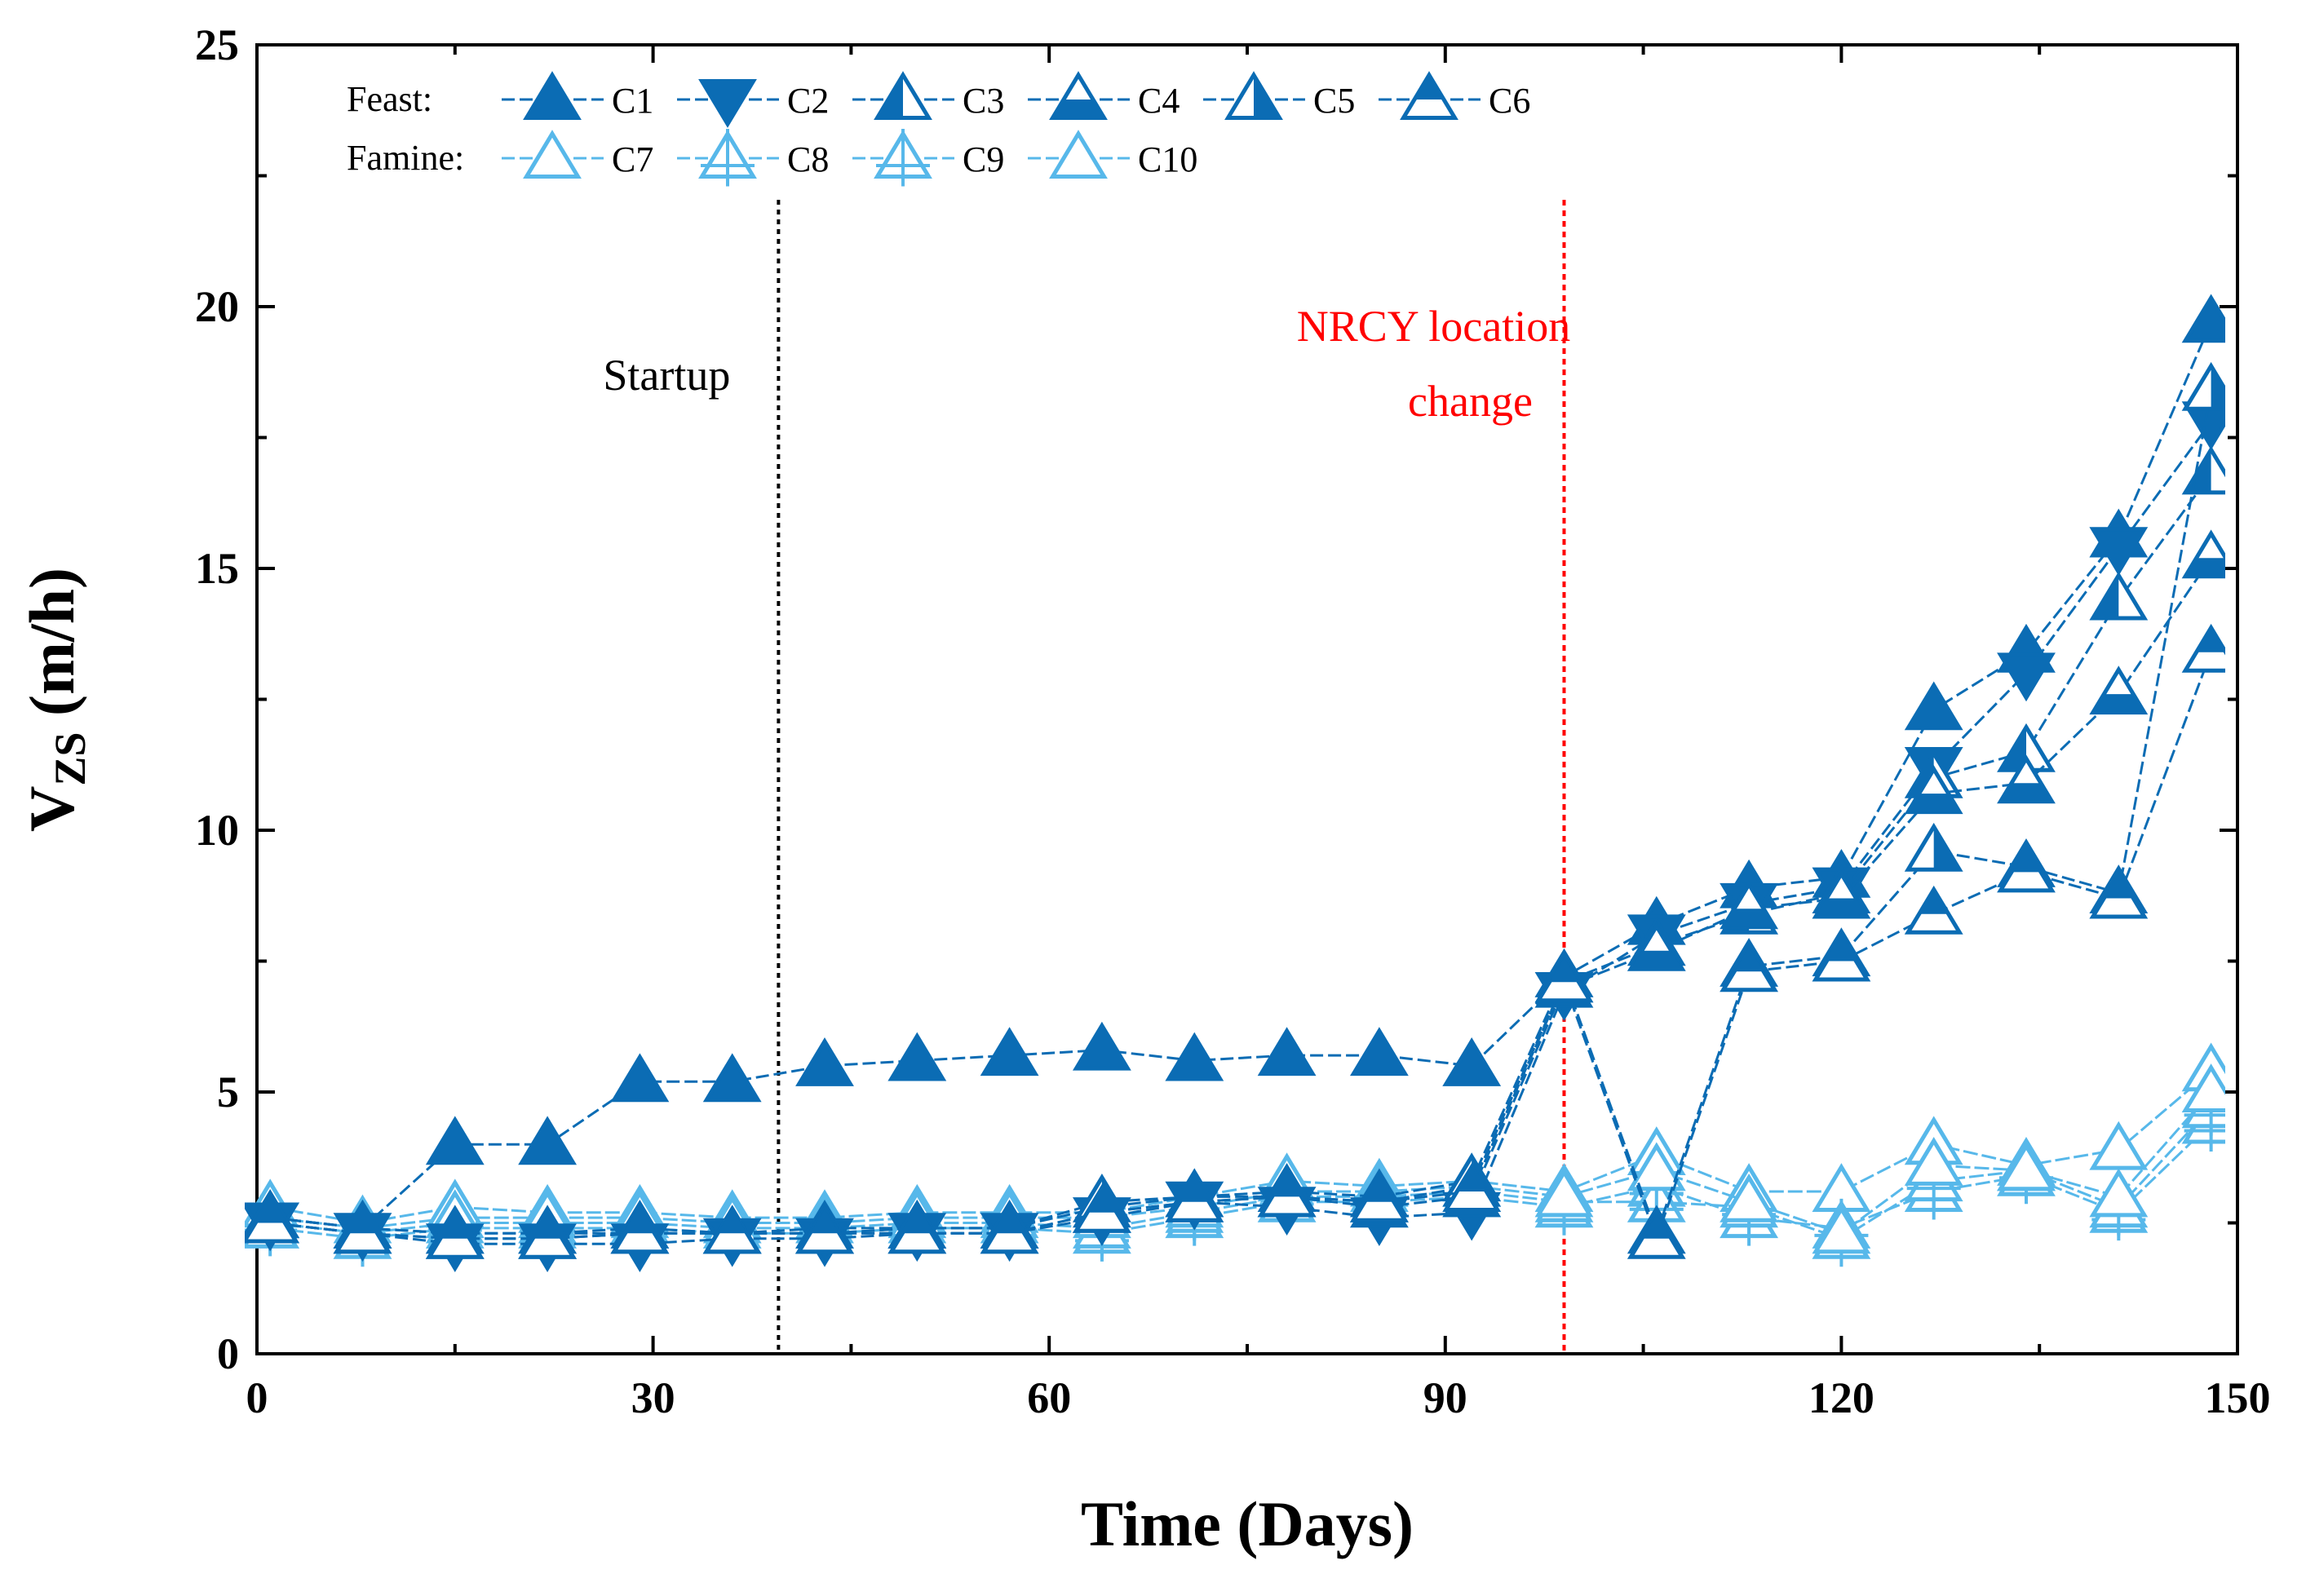 The width and height of the screenshot is (2306, 1596). I want to click on y-tick-label: 0, so click(228, 1353).